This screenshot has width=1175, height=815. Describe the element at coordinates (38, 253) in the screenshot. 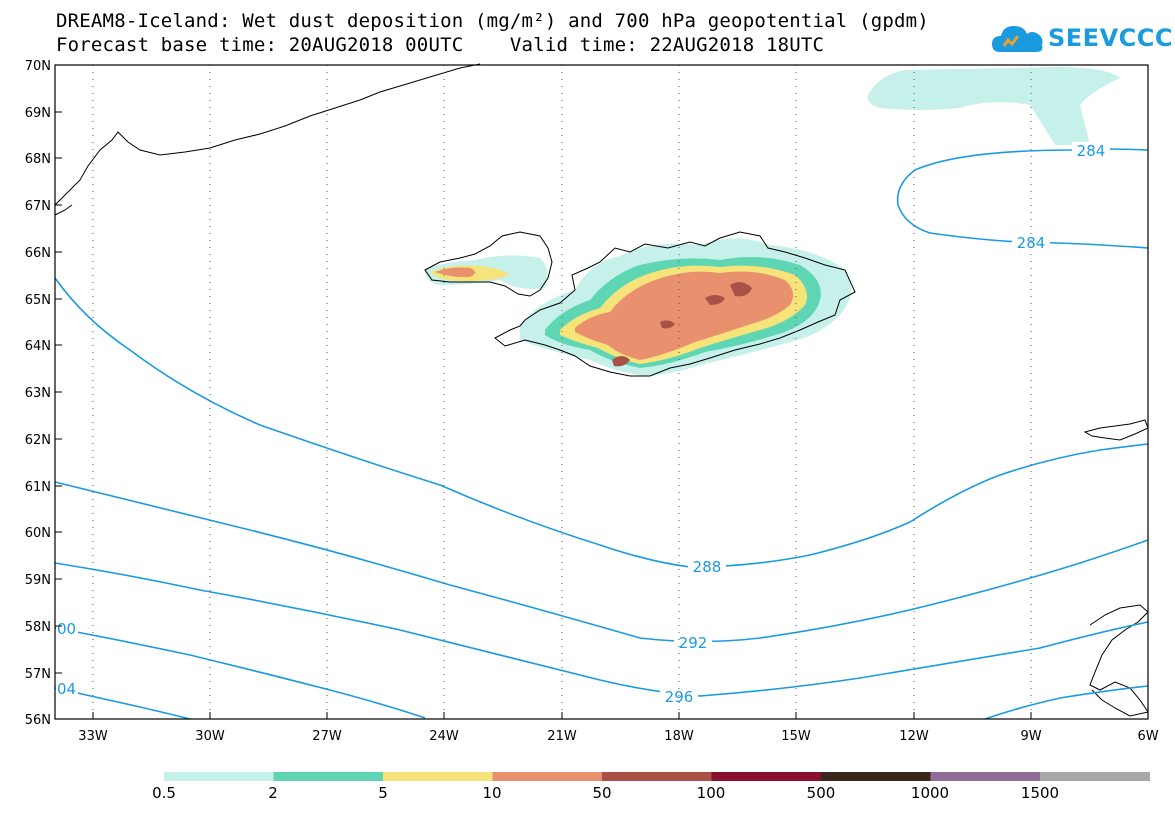

I see `lat-label: 66N` at that location.